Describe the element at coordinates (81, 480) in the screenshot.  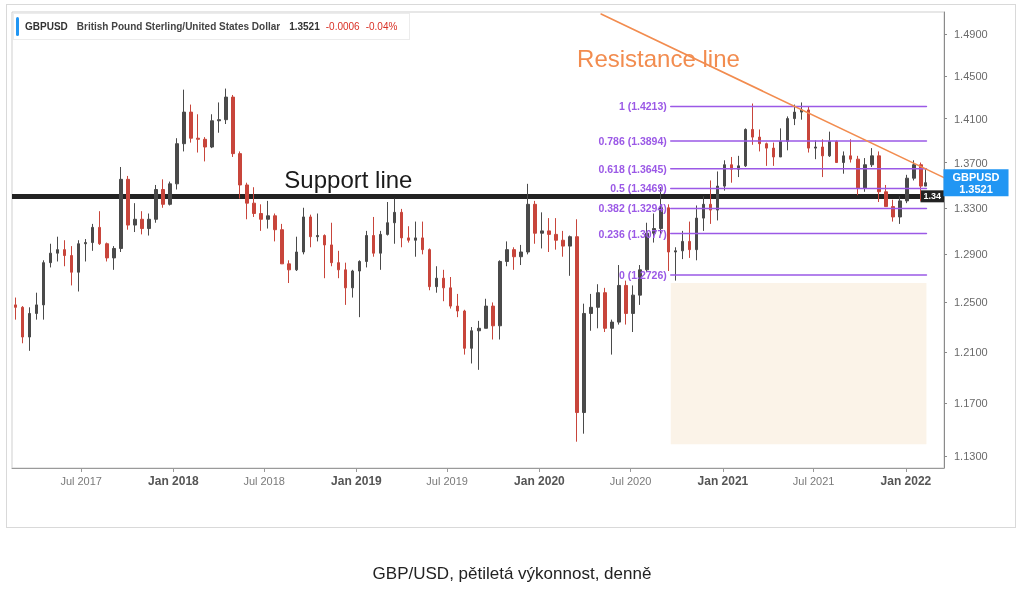
I see `x-tick-label: Jul 2017` at that location.